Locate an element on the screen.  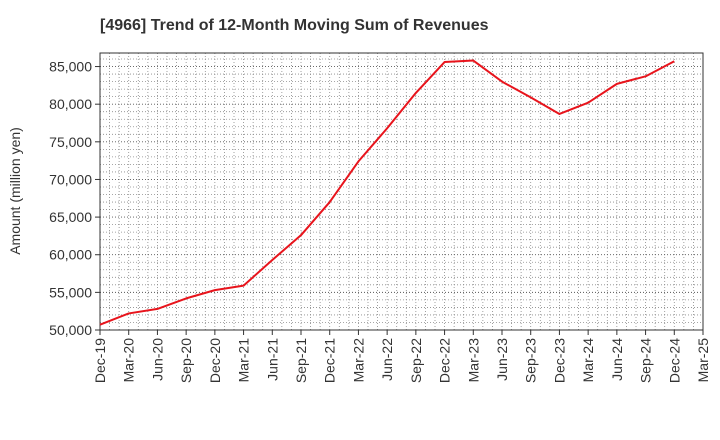
x-tick-label: Dec-19 is located at coordinates (100, 360).